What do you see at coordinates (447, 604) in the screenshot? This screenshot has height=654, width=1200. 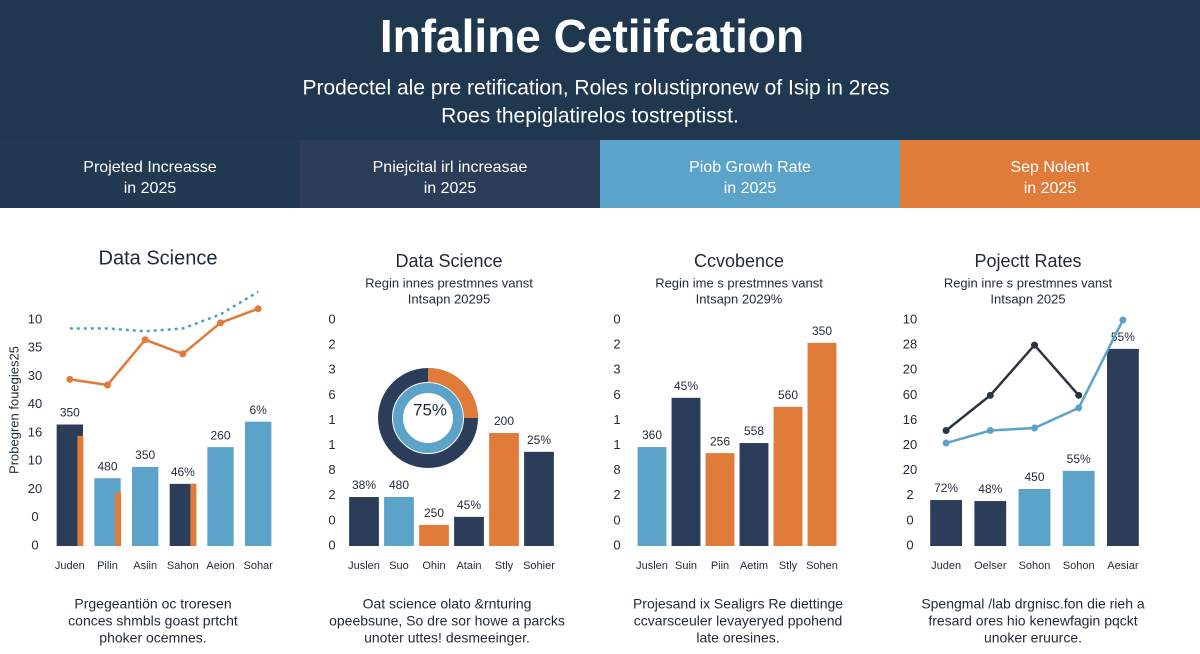 I see `caption: Oat science olato &rnturing` at bounding box center [447, 604].